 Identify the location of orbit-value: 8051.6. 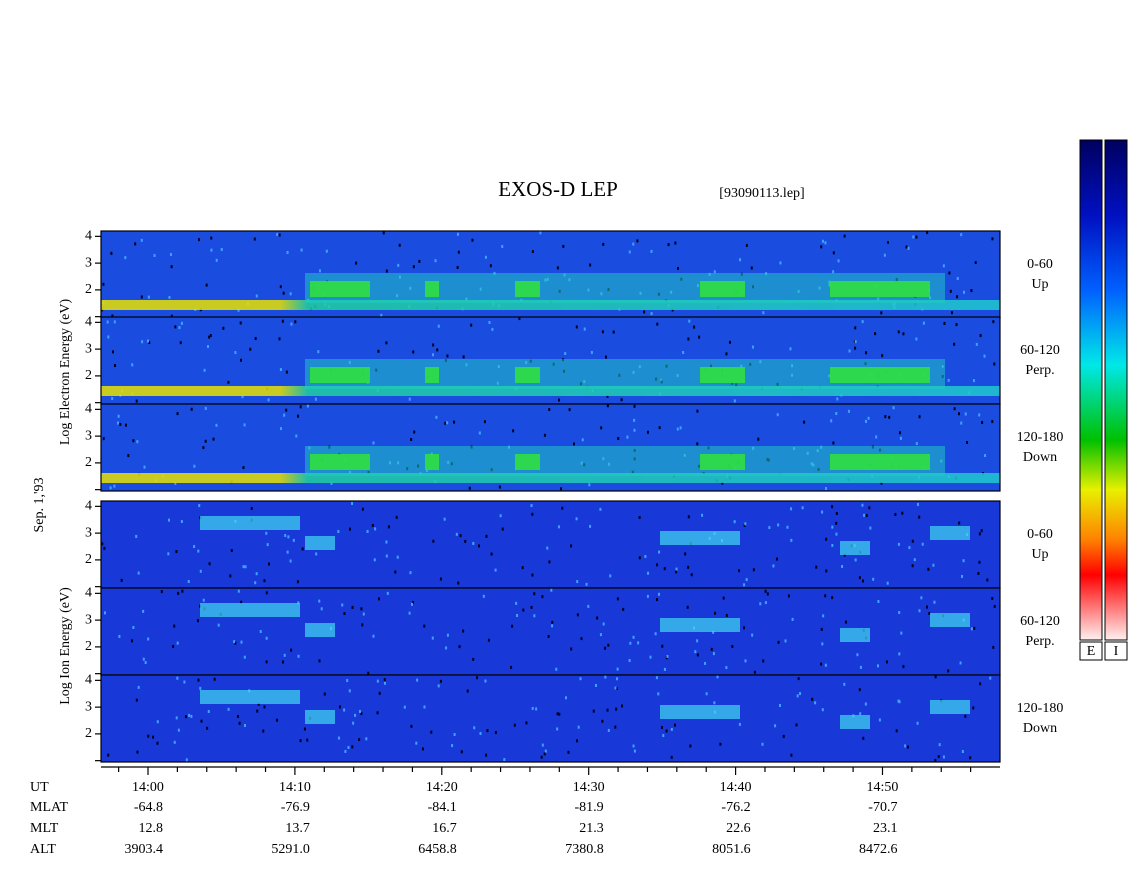
(731, 849).